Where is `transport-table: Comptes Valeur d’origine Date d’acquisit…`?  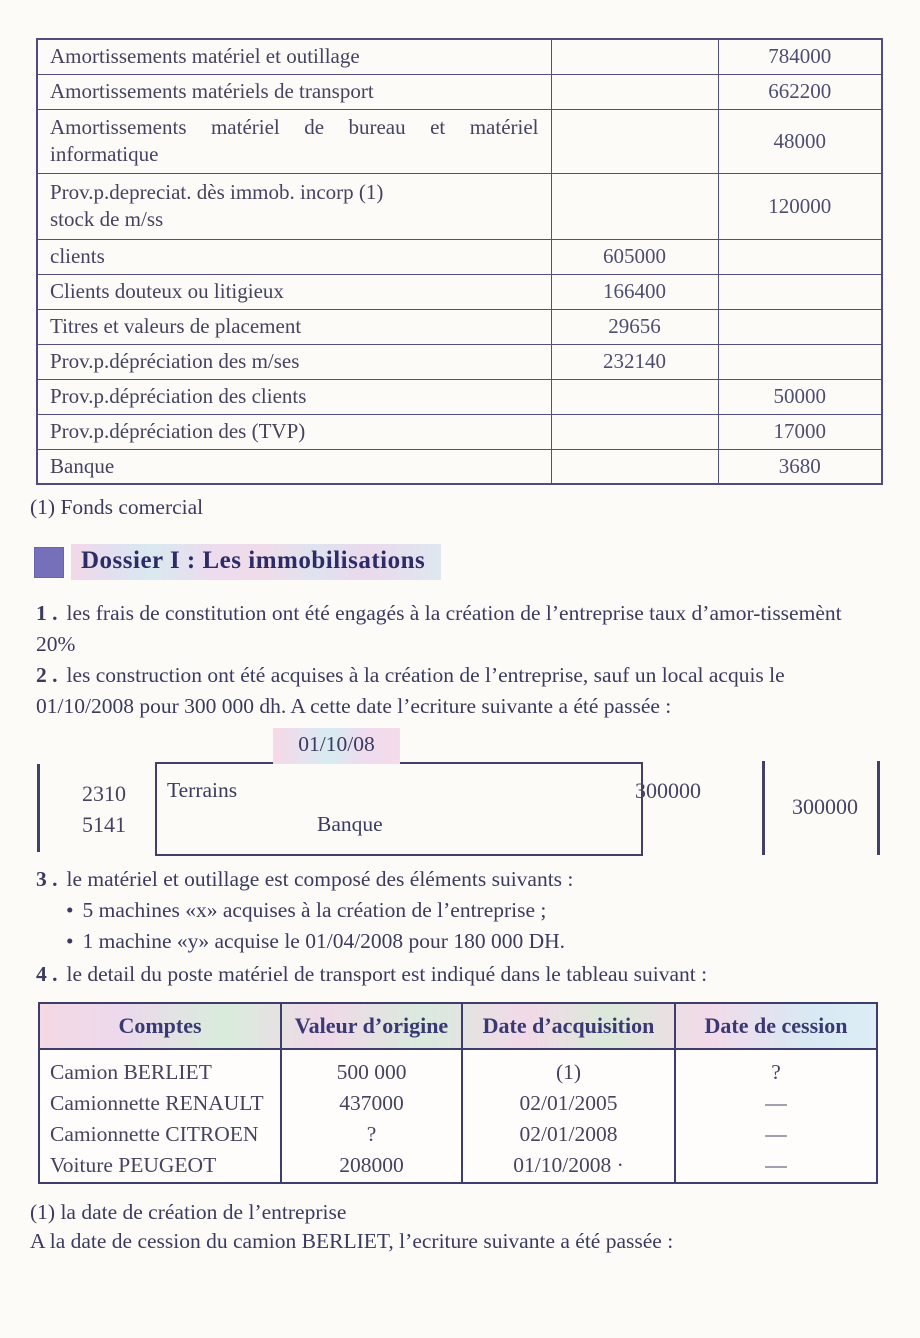 transport-table: Comptes Valeur d’origine Date d’acquisit… is located at coordinates (458, 1093).